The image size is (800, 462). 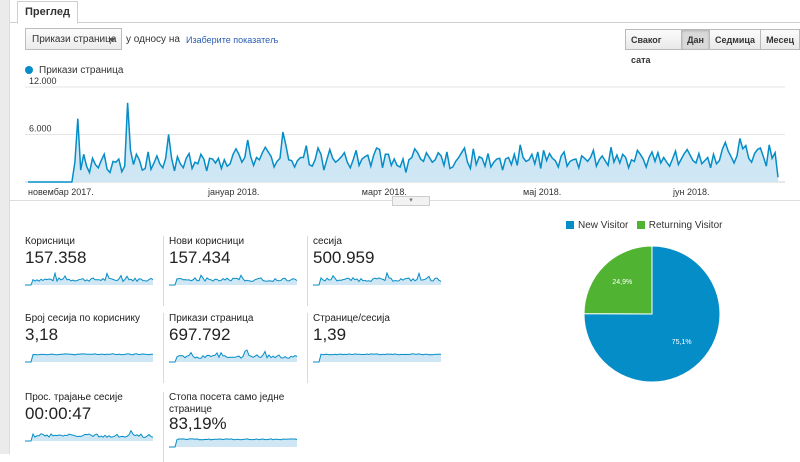 I want to click on metric-label: Нови корисници, so click(x=207, y=241).